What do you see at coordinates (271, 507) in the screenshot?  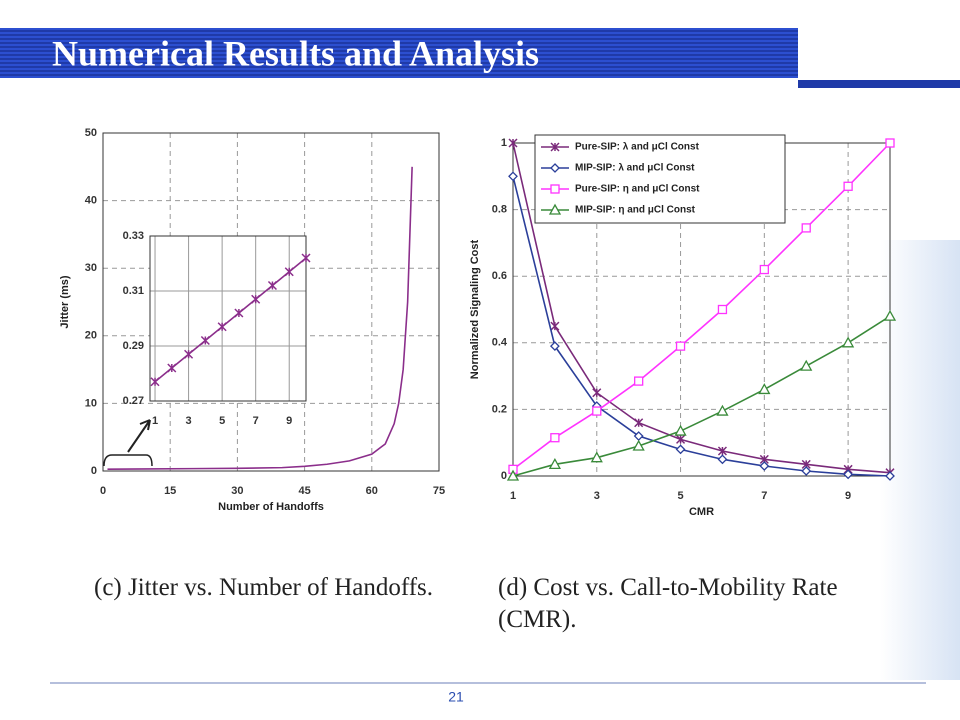 I see `x-axis-label: Number of Handoffs` at bounding box center [271, 507].